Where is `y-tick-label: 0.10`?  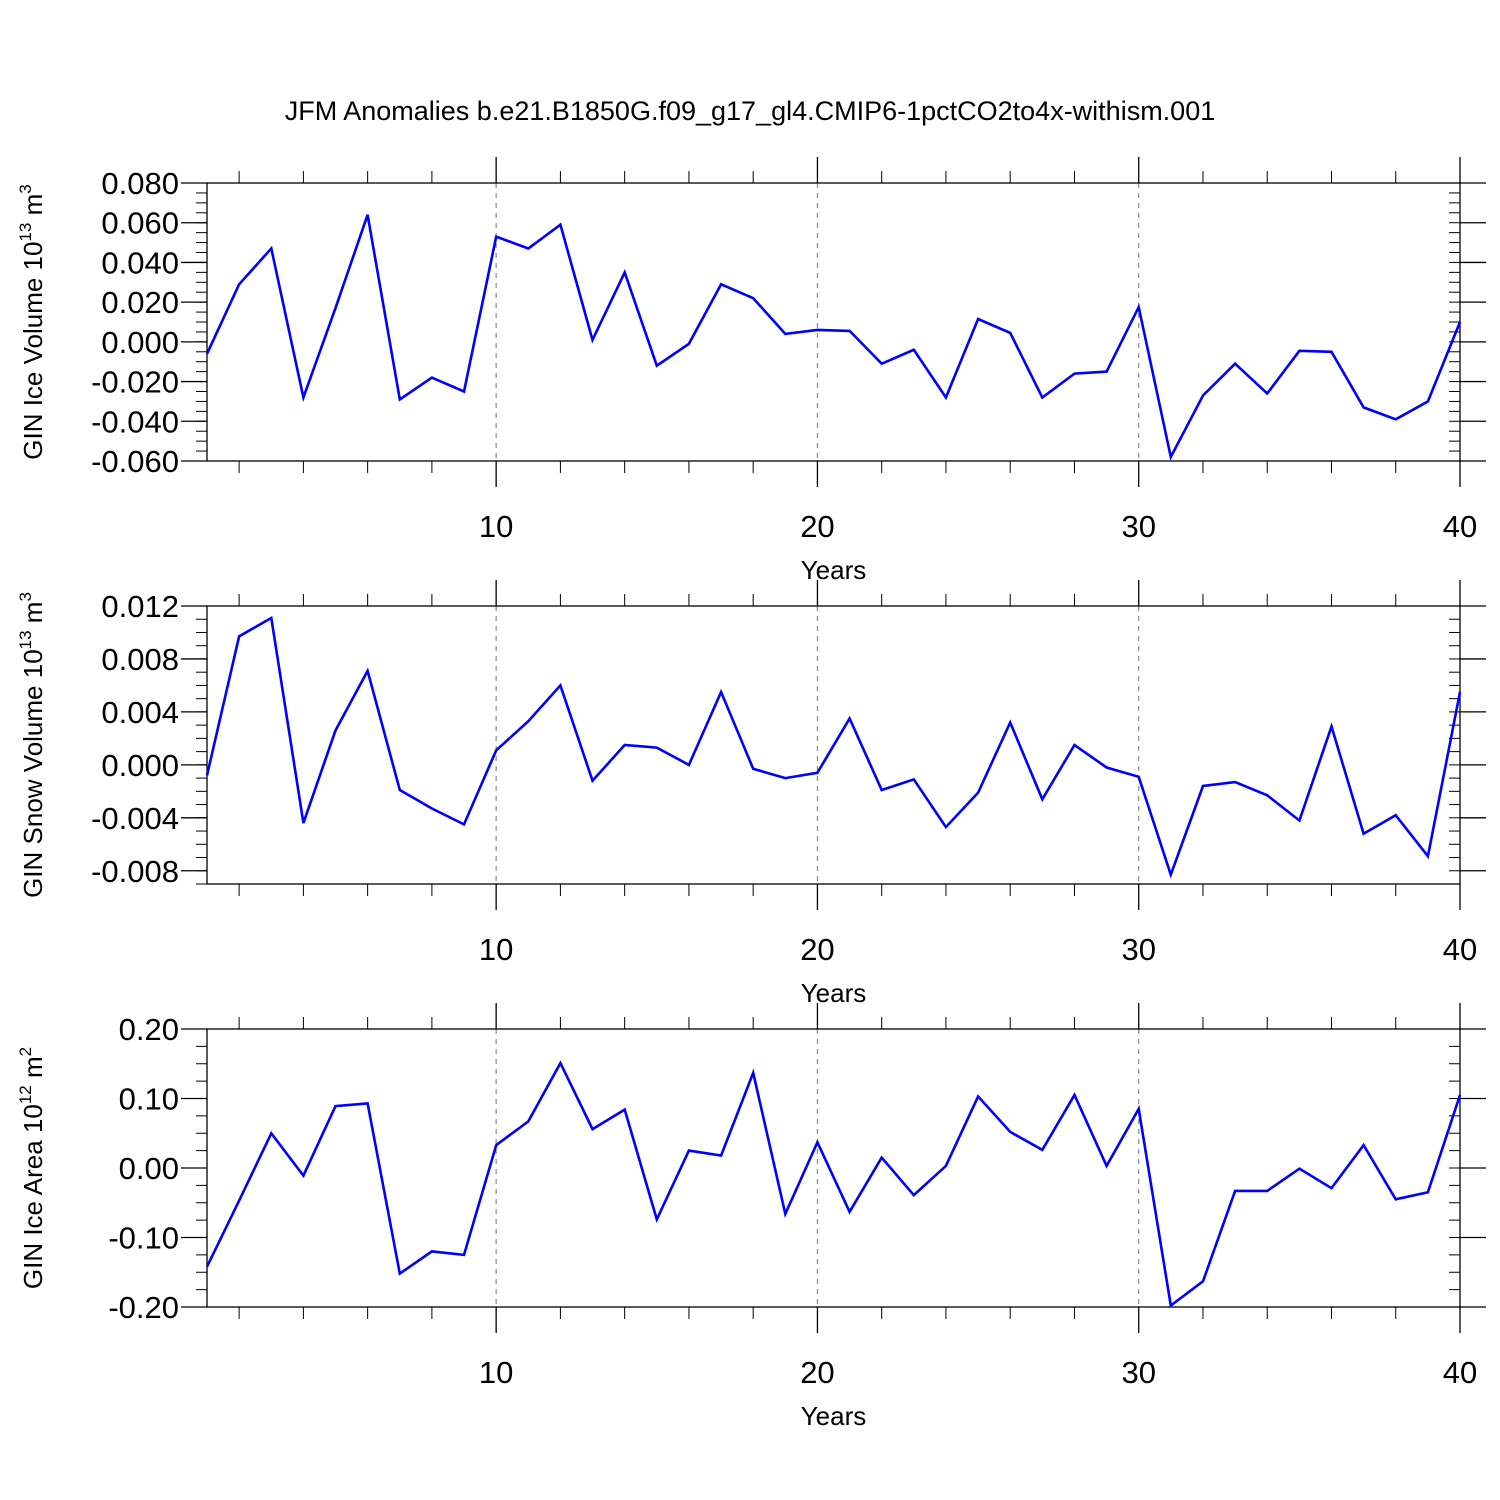
y-tick-label: 0.10 is located at coordinates (149, 1099).